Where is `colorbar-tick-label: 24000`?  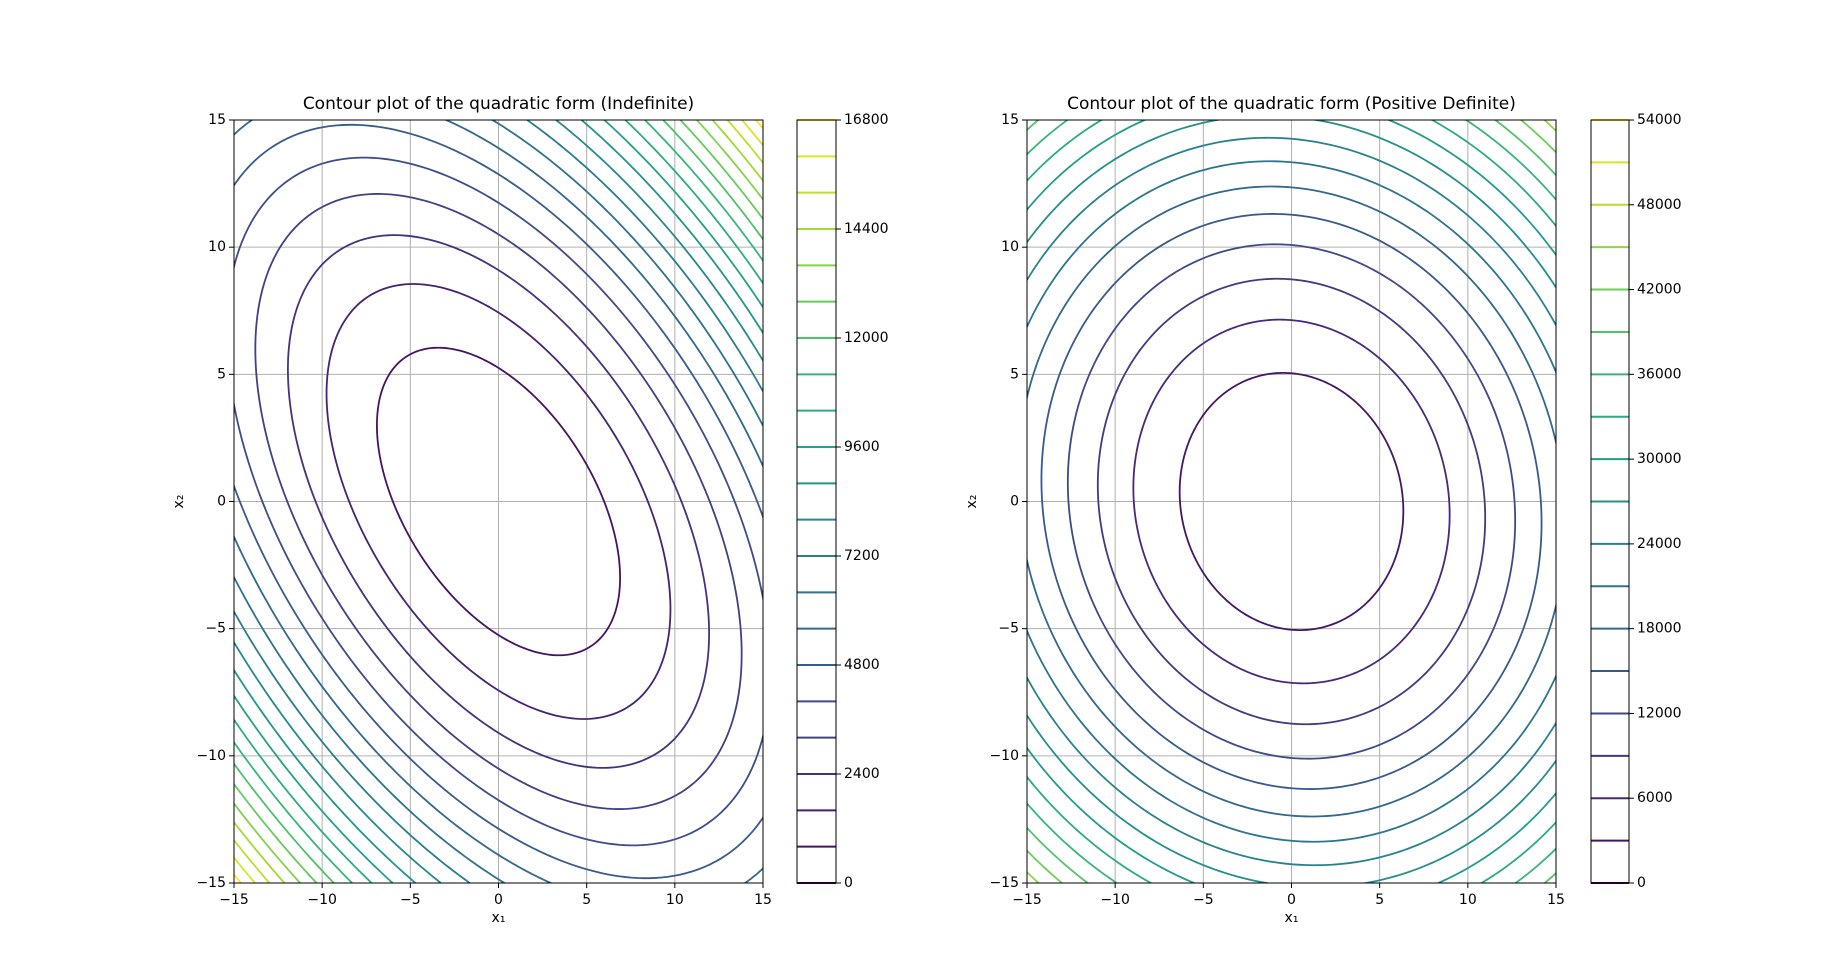
colorbar-tick-label: 24000 is located at coordinates (1659, 544).